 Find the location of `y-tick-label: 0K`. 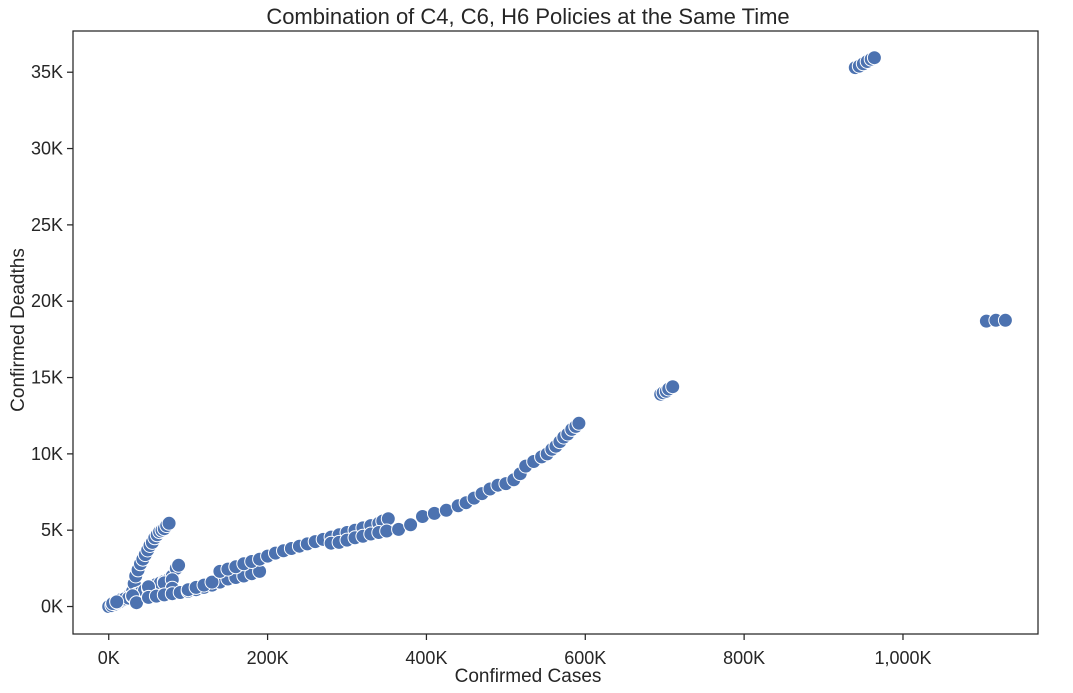

y-tick-label: 0K is located at coordinates (52, 607).